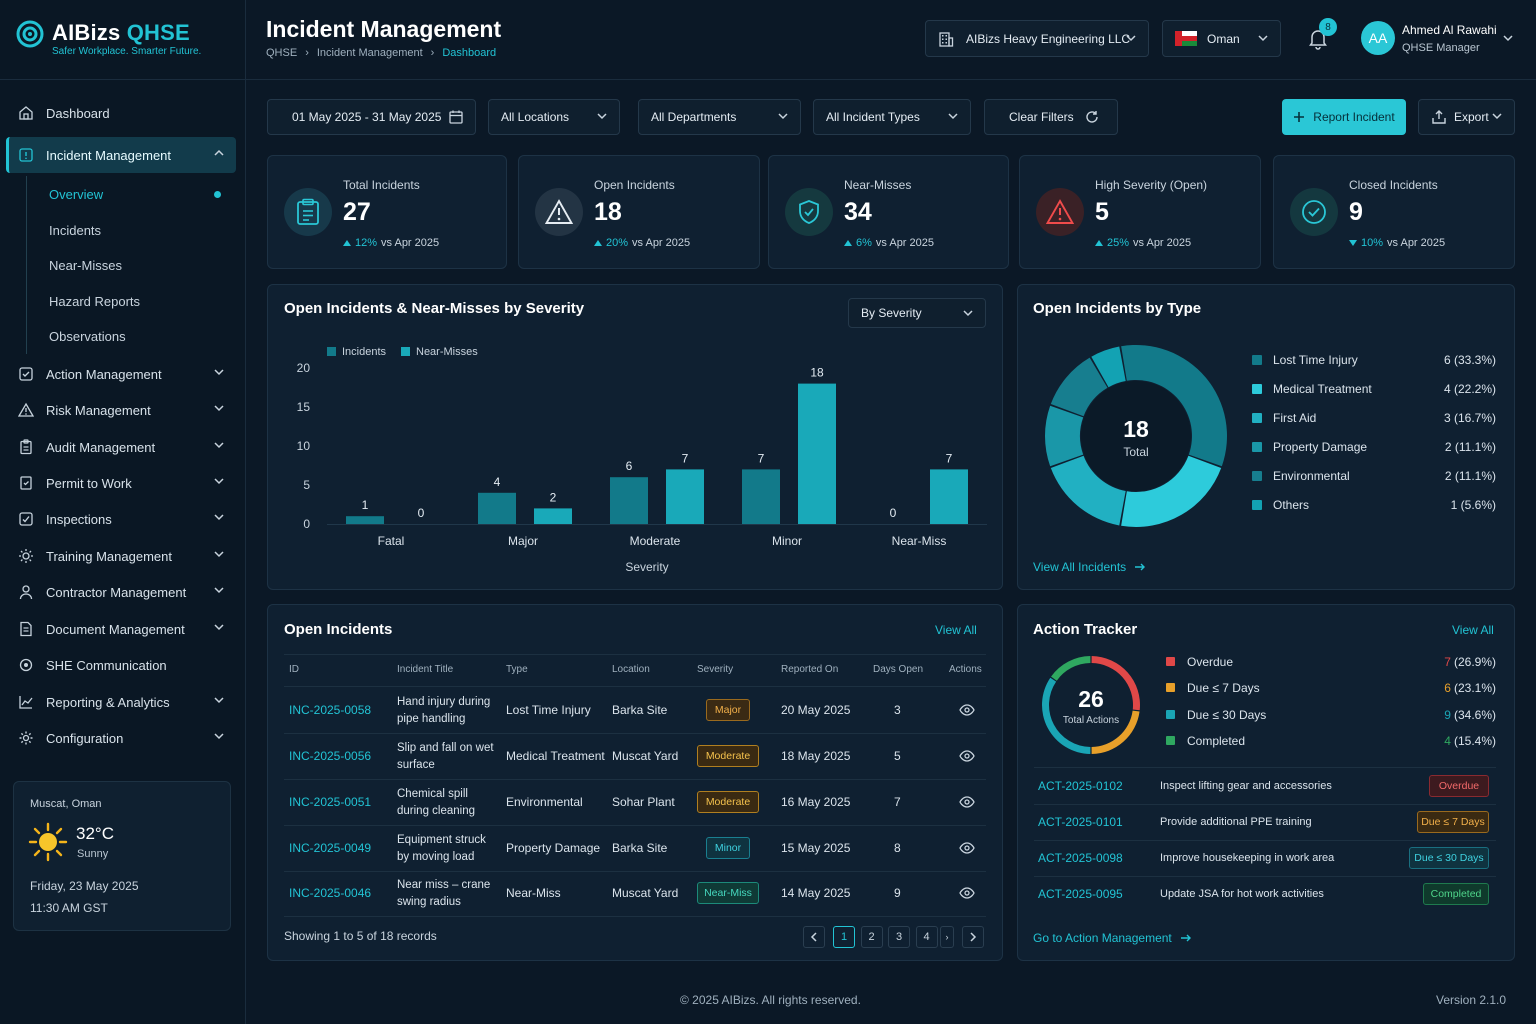 This screenshot has width=1536, height=1024. Describe the element at coordinates (917, 313) in the screenshot. I see `severity-group-dropdown: By Severity` at that location.